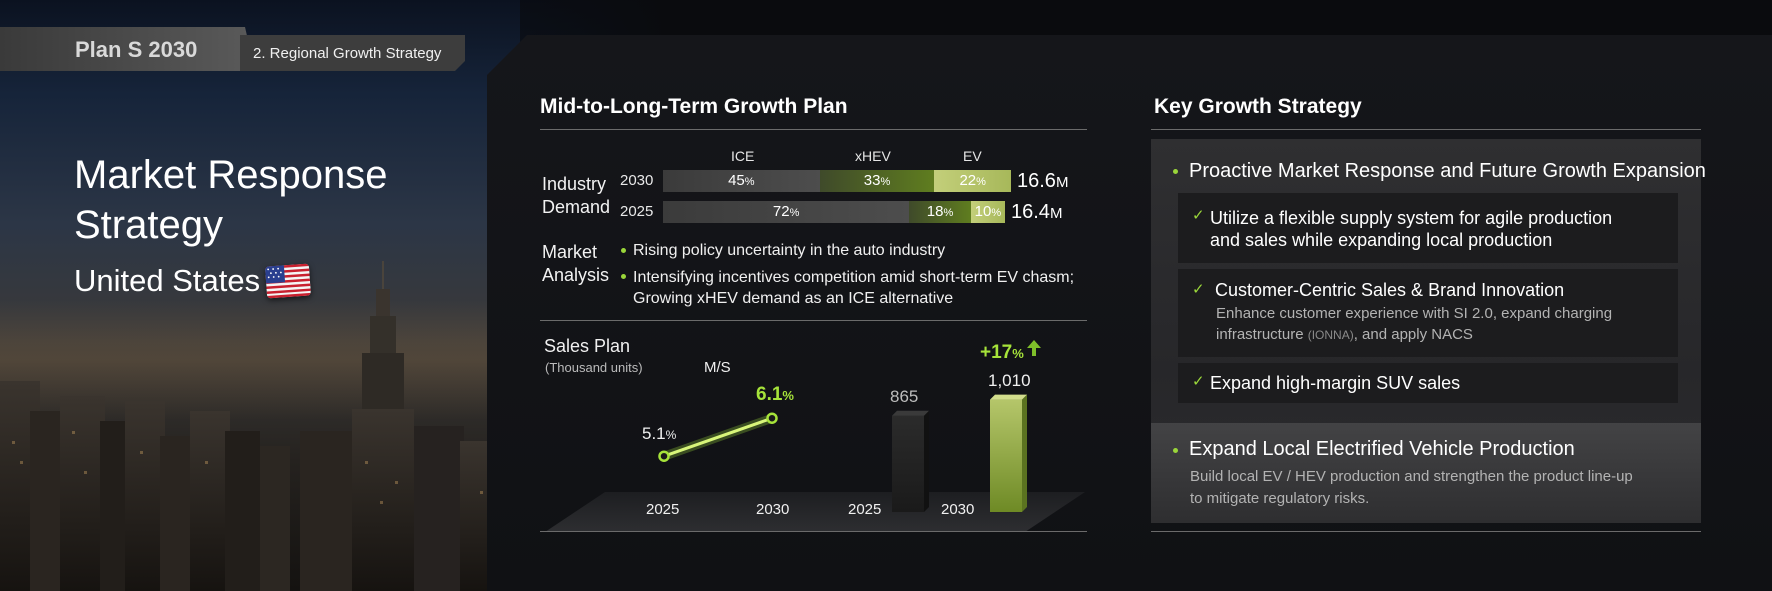  Describe the element at coordinates (570, 252) in the screenshot. I see `market-analysis-label-1: Market` at that location.